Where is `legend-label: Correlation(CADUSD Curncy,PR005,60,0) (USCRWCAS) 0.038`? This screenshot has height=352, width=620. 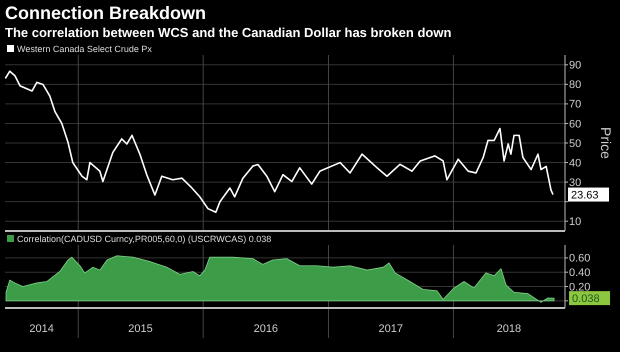 legend-label: Correlation(CADUSD Curncy,PR005,60,0) (USCRWCAS) 0.038 is located at coordinates (144, 239).